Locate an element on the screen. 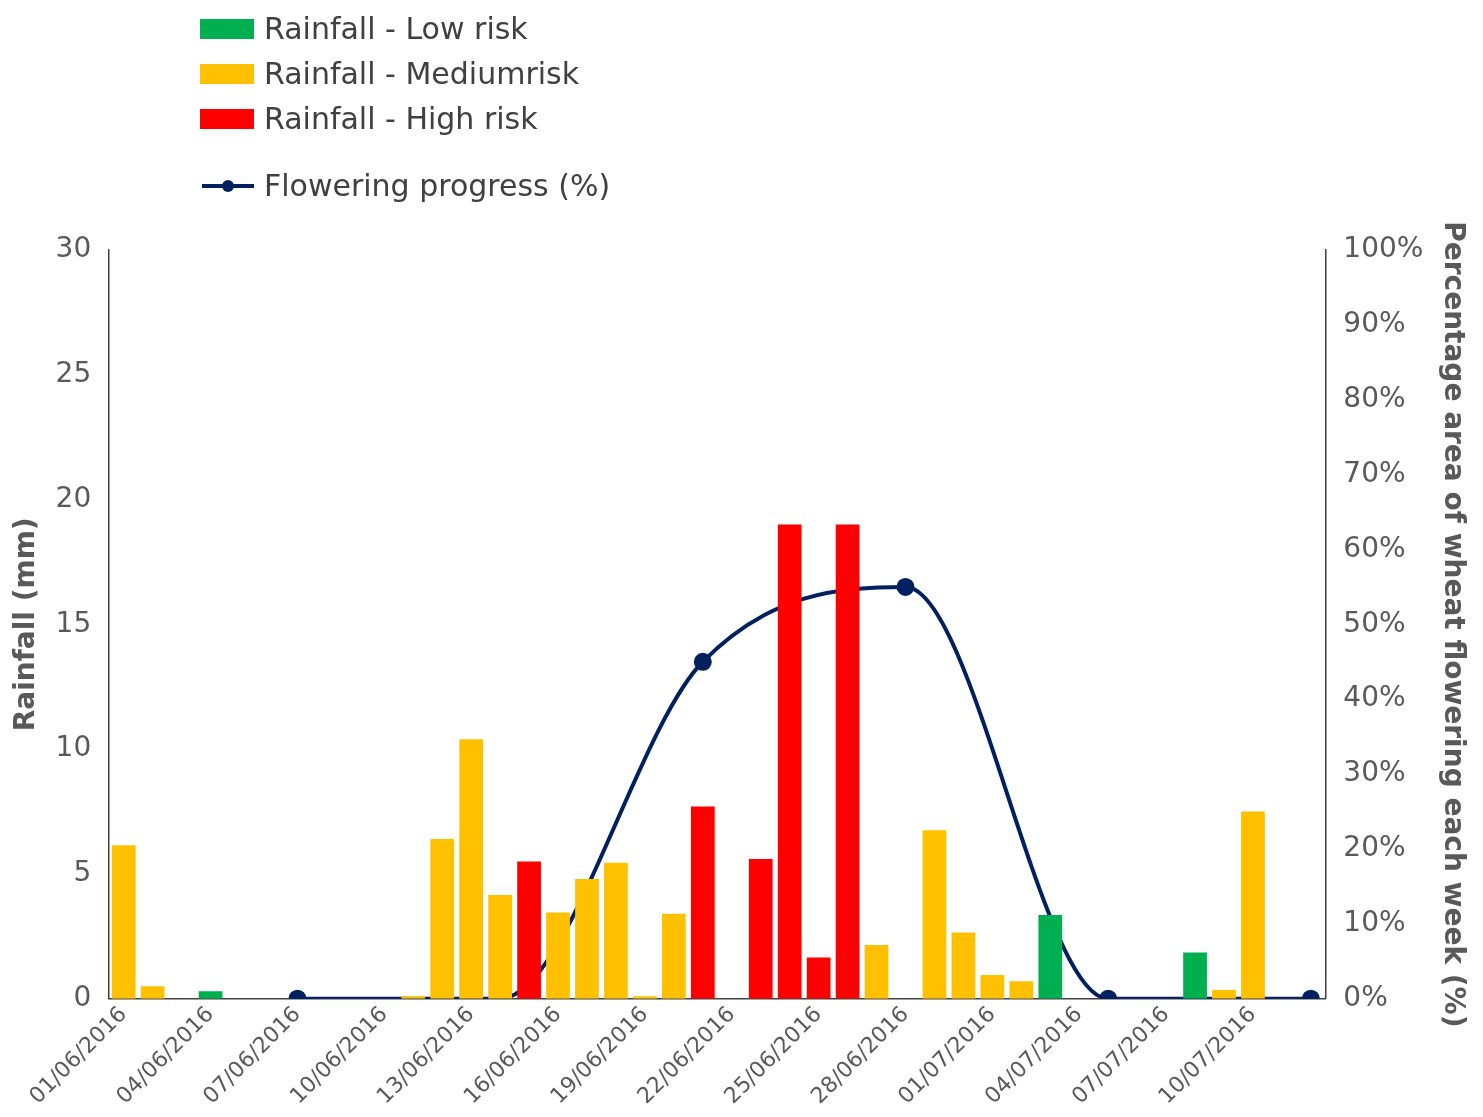  y2-tick-label: 100% is located at coordinates (1383, 248).